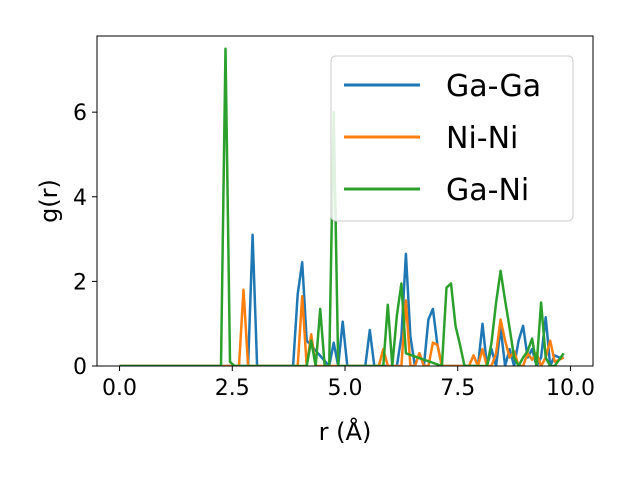 The width and height of the screenshot is (640, 480). What do you see at coordinates (49, 201) in the screenshot?
I see `y-axis-label: g(r)` at bounding box center [49, 201].